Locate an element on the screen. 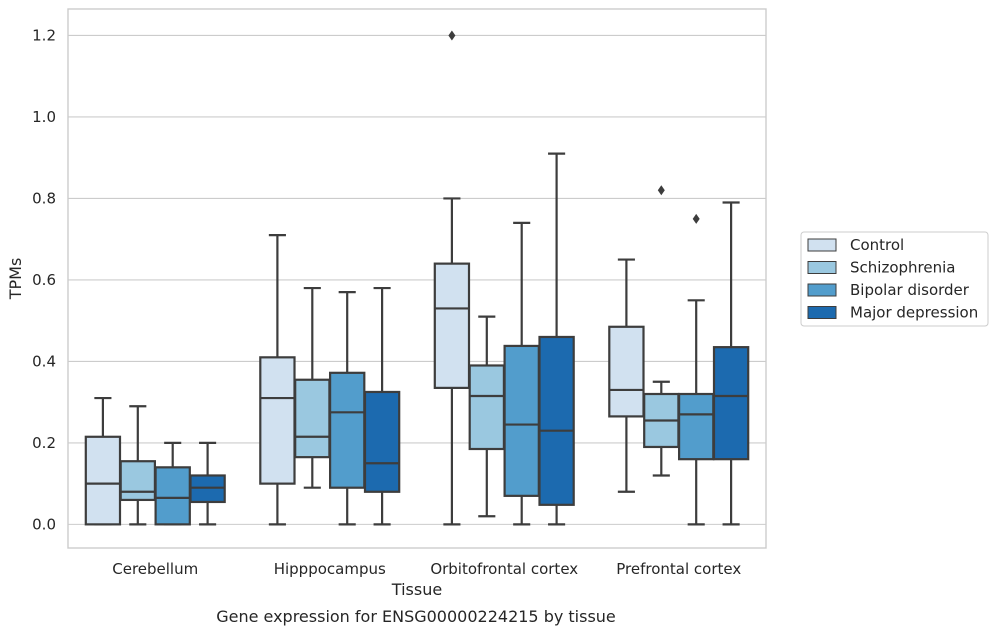 The width and height of the screenshot is (997, 634). legend-frame is located at coordinates (894, 279).